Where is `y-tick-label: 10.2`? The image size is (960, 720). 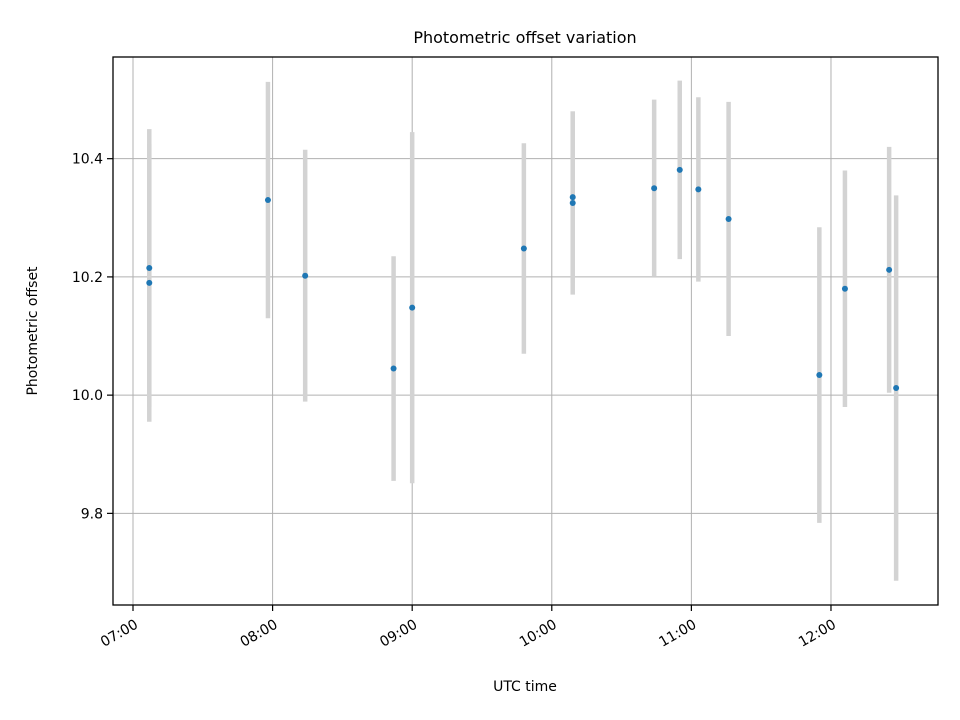
y-tick-label: 10.2 is located at coordinates (87, 278).